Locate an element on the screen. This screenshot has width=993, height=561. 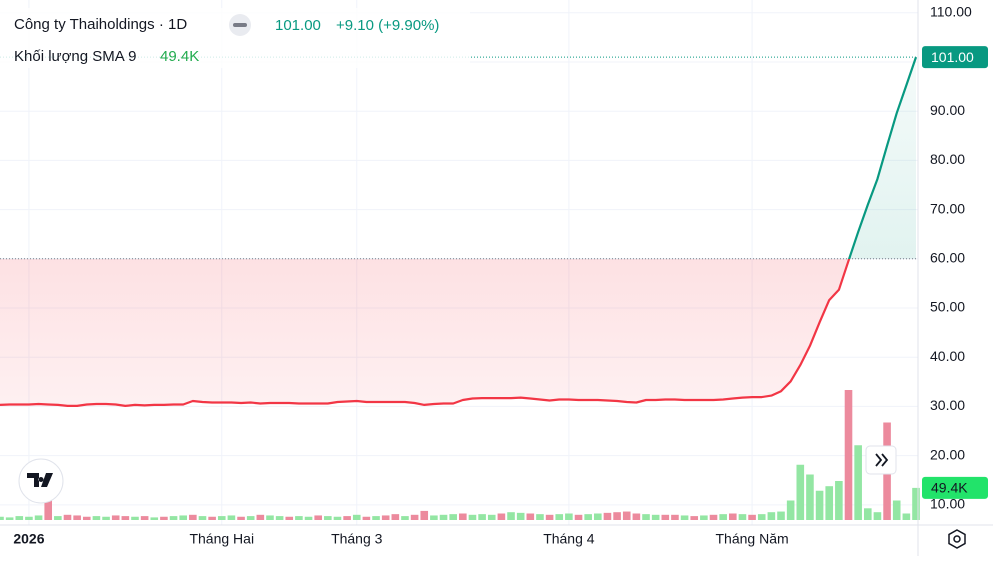
settings-hex is located at coordinates (957, 539).